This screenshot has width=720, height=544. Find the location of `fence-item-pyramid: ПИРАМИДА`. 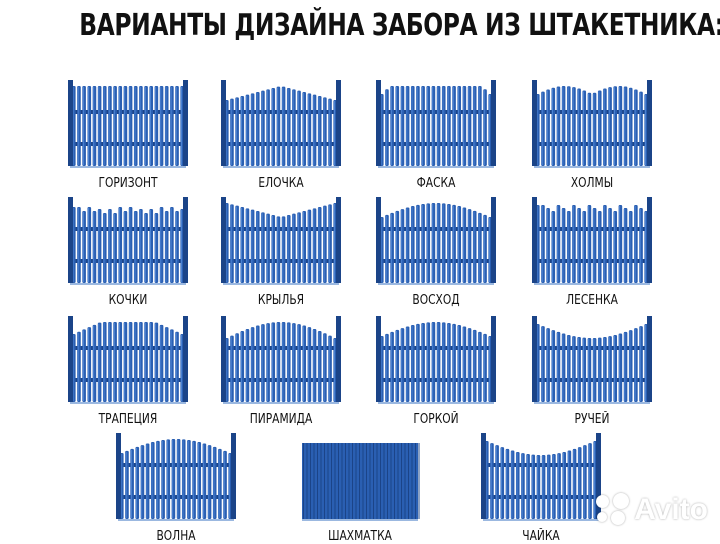

fence-item-pyramid: ПИРАМИДА is located at coordinates (281, 371).